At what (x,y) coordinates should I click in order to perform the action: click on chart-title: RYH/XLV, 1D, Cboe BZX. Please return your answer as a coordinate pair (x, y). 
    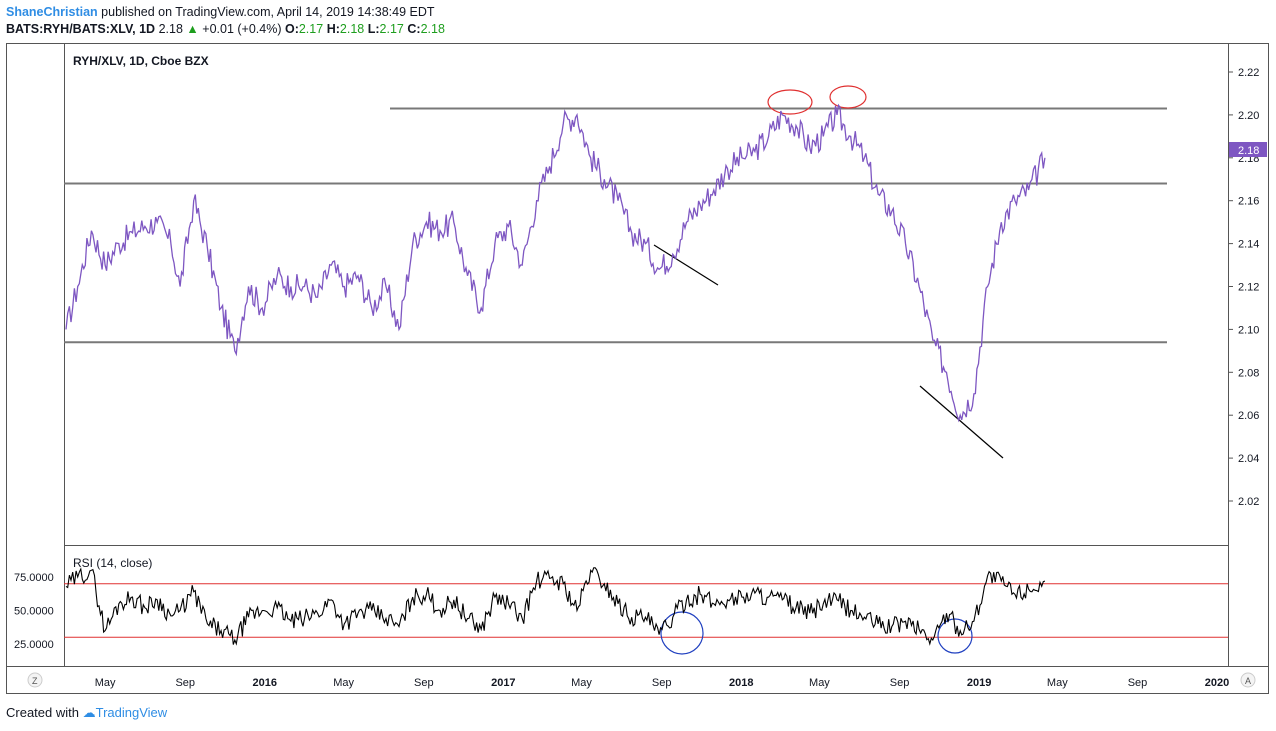
    Looking at the image, I should click on (141, 61).